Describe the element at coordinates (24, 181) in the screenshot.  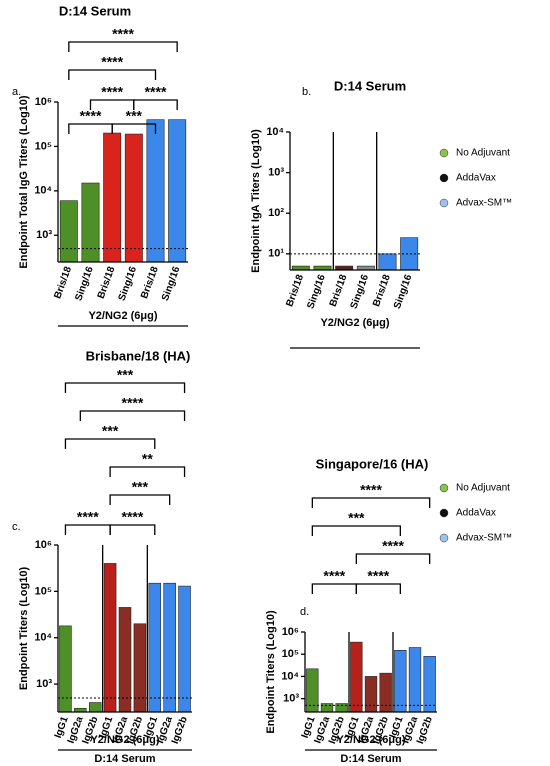
I see `y-axis-title: Endpoint Total IgG Titers (Log10)` at that location.